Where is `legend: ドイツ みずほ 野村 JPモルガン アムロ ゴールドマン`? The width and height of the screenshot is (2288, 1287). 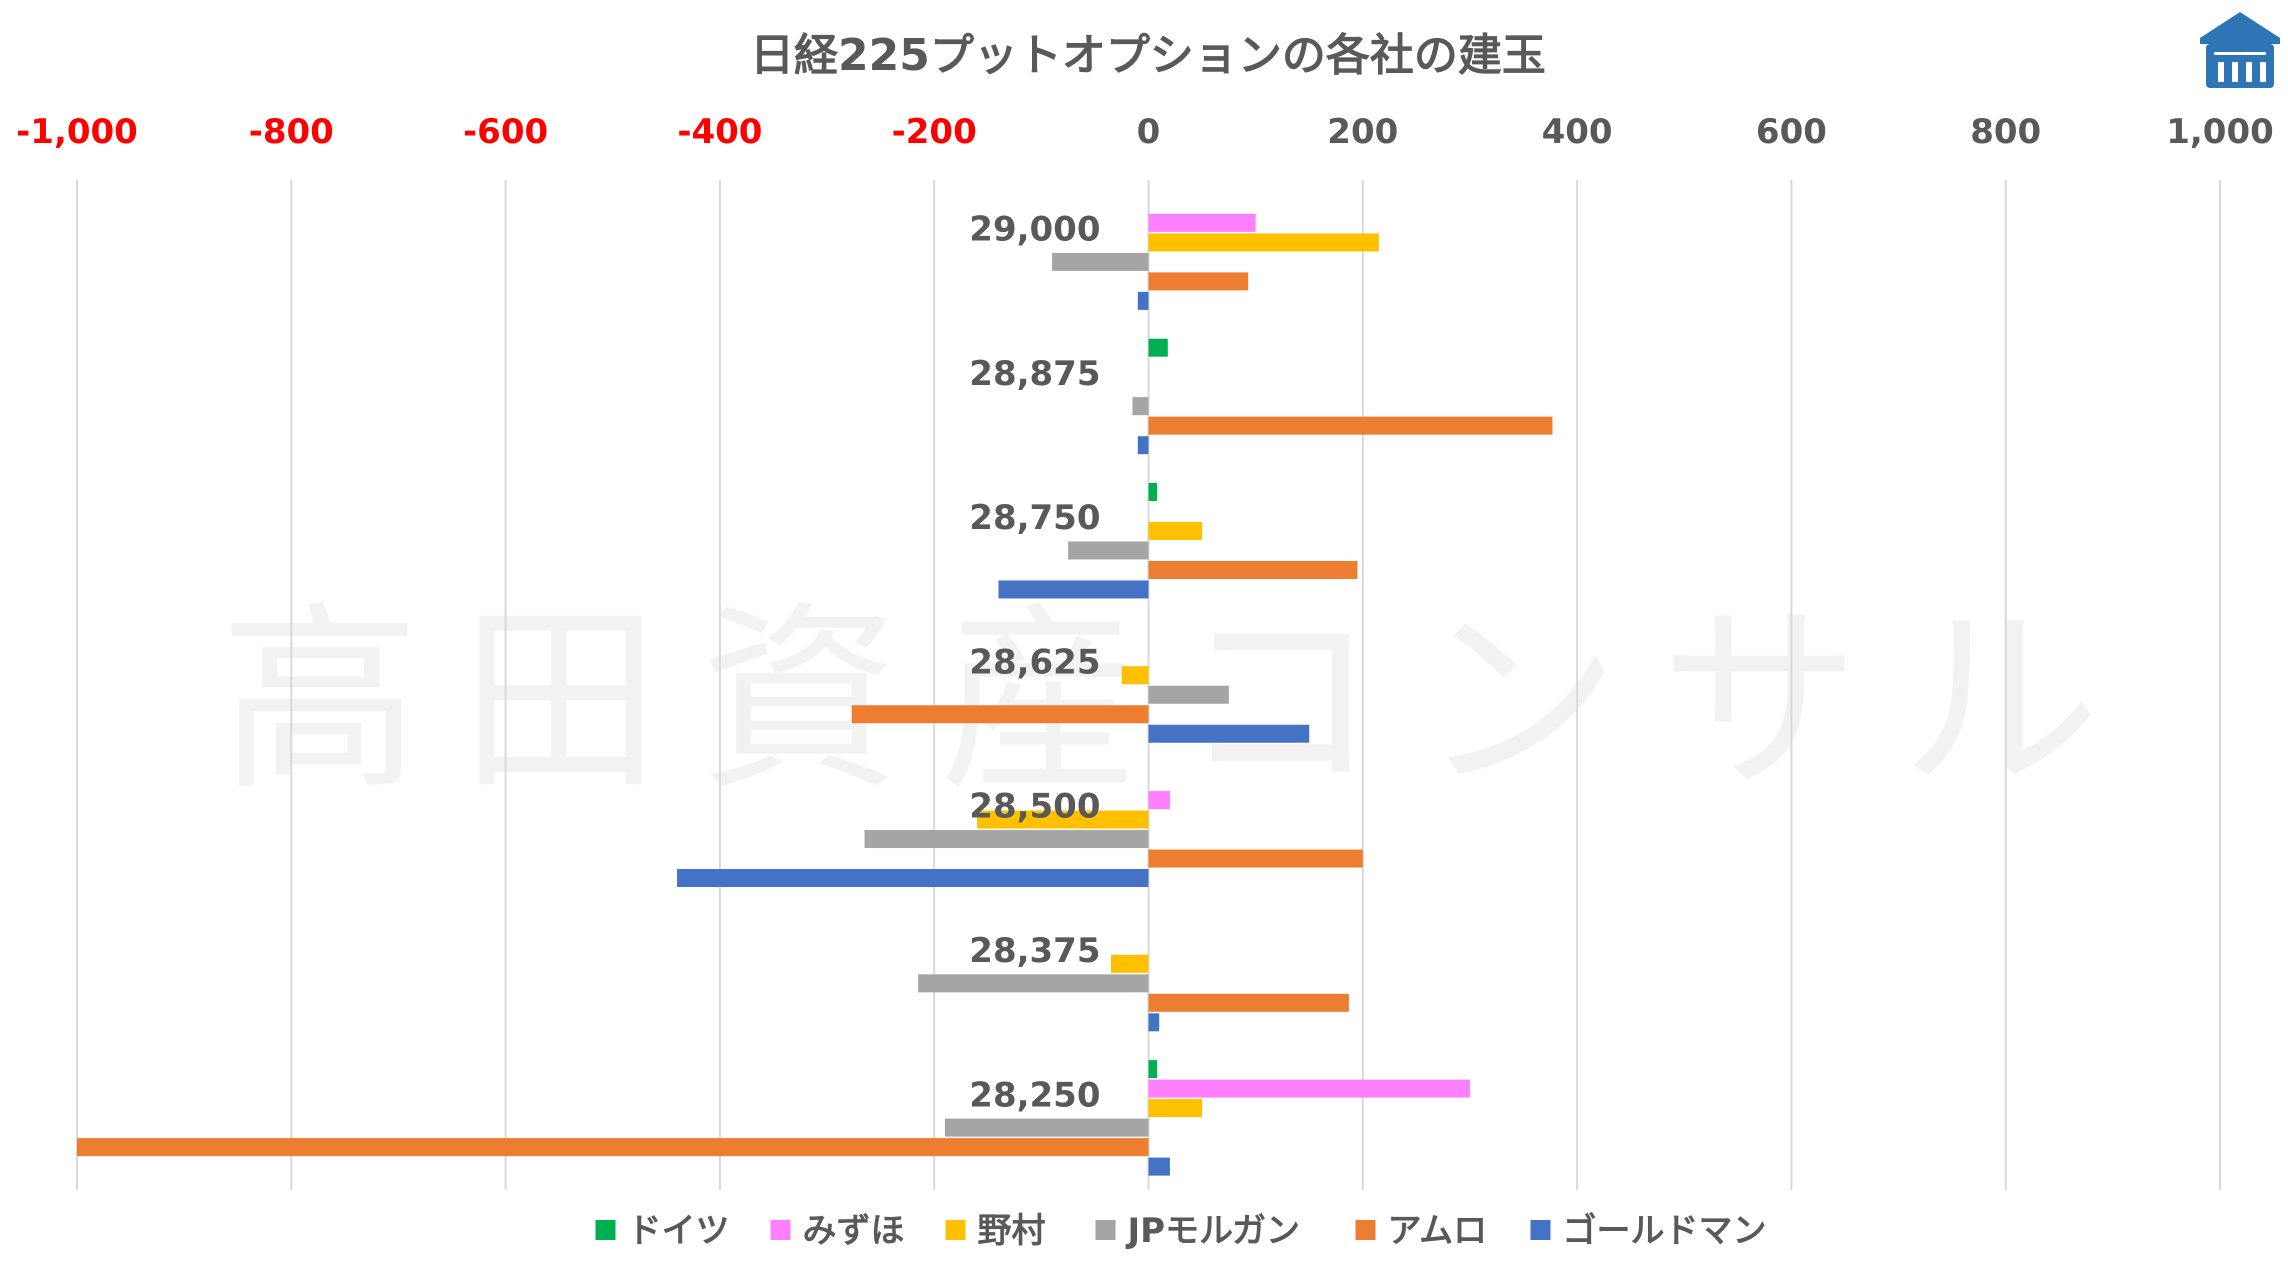 legend: ドイツ みずほ 野村 JPモルガン アムロ ゴールドマン is located at coordinates (1181, 1231).